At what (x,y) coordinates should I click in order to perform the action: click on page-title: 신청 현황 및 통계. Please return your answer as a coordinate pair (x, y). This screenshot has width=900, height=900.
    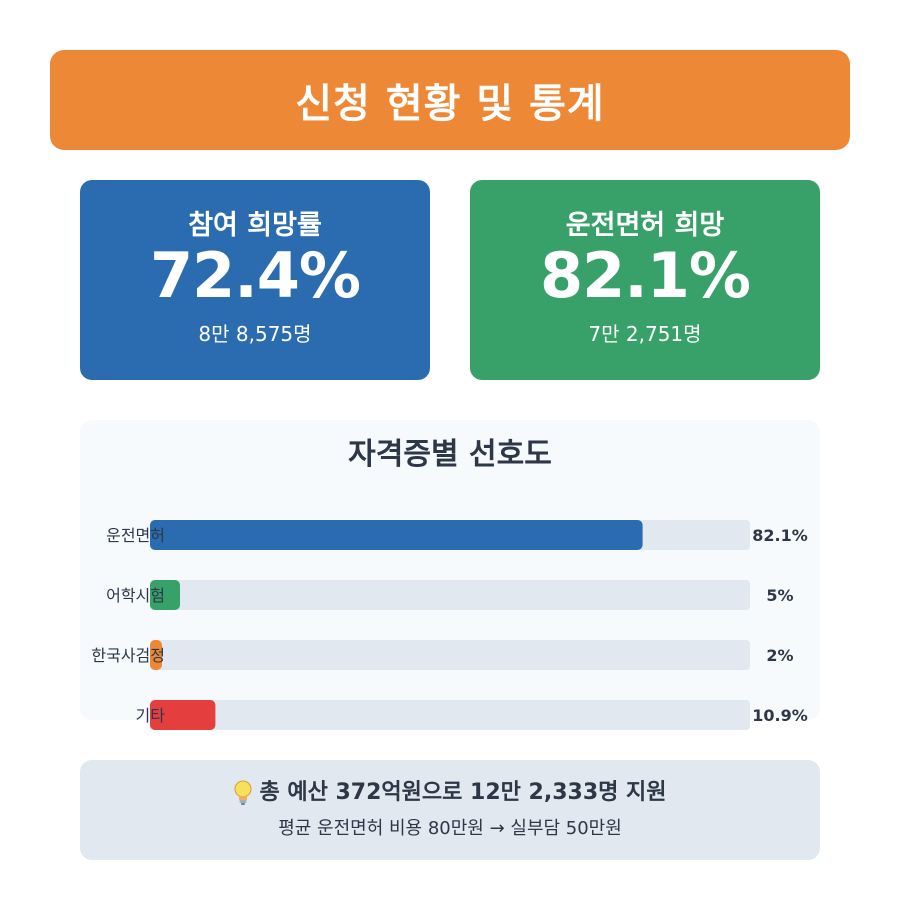
    Looking at the image, I should click on (450, 104).